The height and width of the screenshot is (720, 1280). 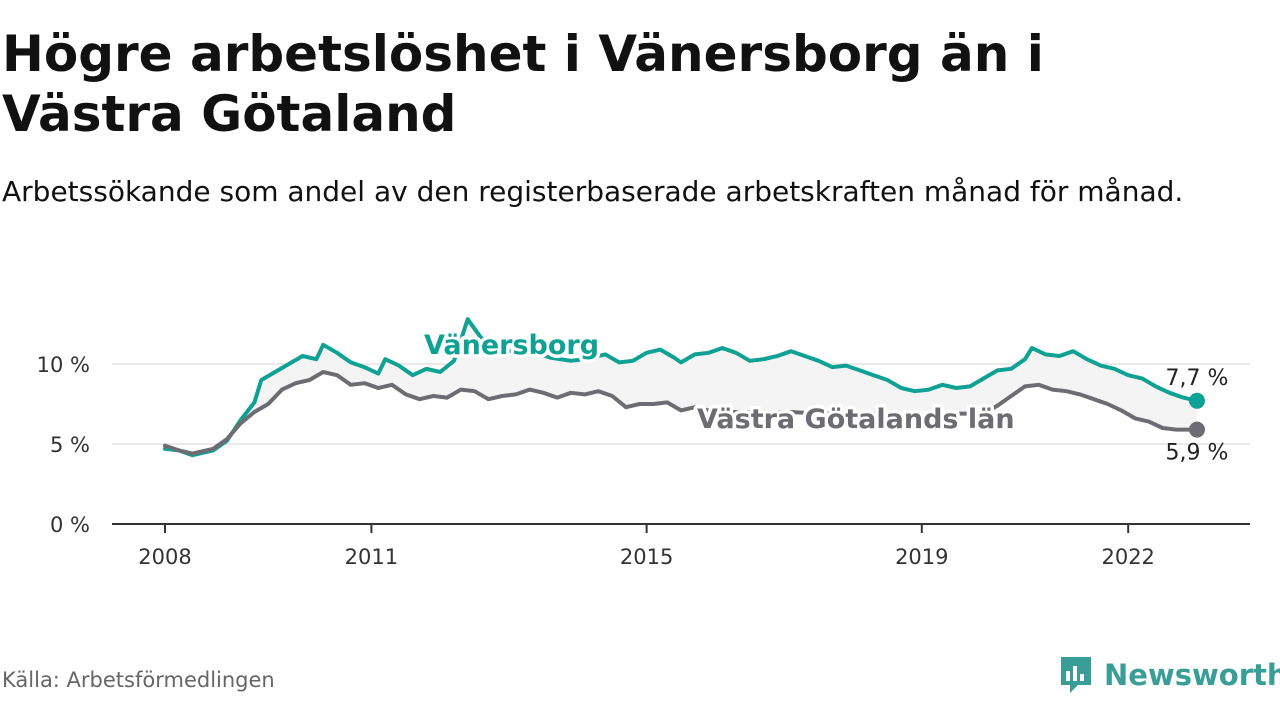 What do you see at coordinates (138, 680) in the screenshot?
I see `source-note: Källa: Arbetsförmedlingen` at bounding box center [138, 680].